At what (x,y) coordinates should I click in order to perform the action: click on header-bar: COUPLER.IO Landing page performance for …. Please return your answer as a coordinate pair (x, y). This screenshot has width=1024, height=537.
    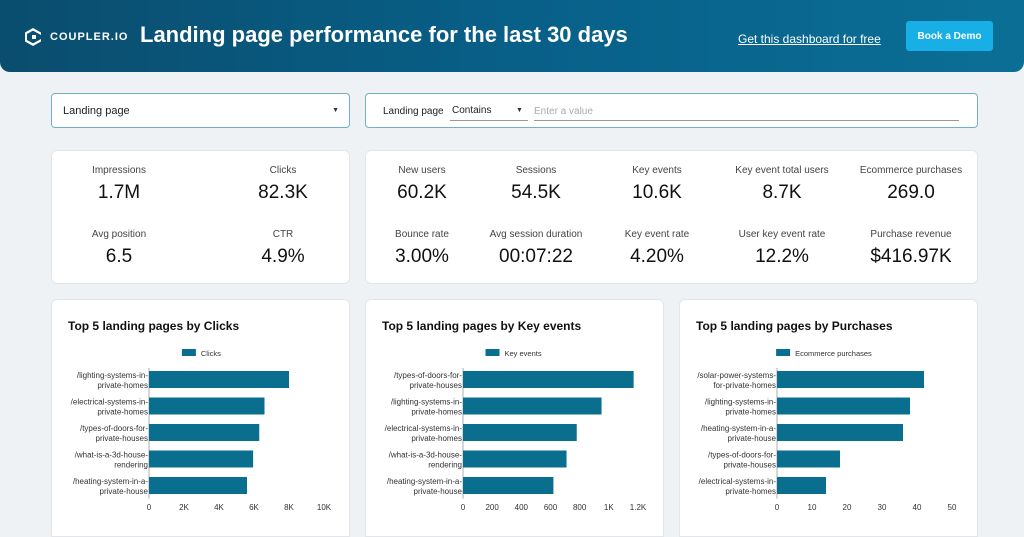
    Looking at the image, I should click on (512, 36).